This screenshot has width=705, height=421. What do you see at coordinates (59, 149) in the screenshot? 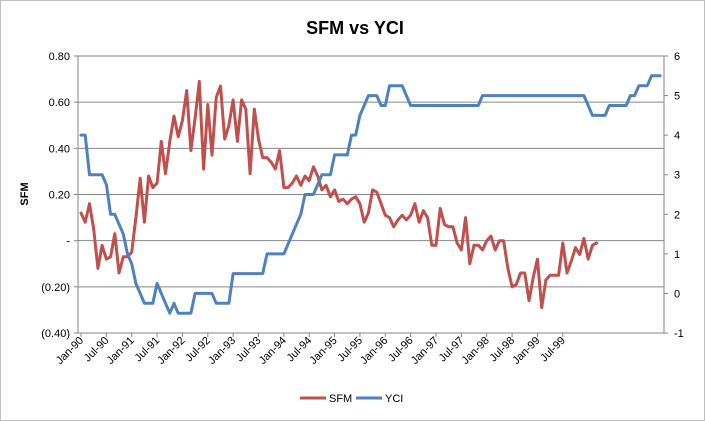
I see `y-tick-label: 0.40` at bounding box center [59, 149].